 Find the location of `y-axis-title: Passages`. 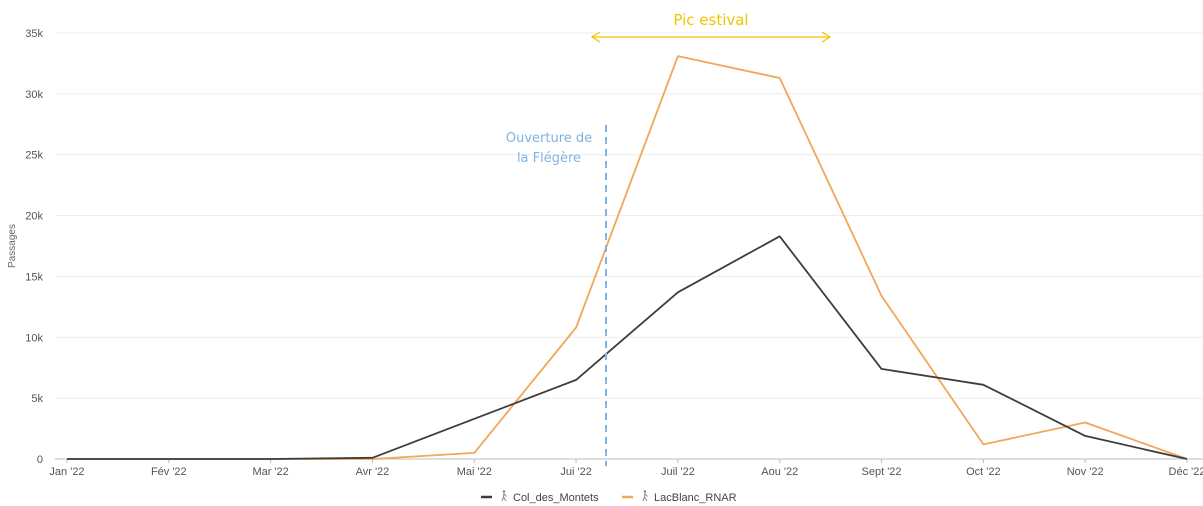

y-axis-title: Passages is located at coordinates (12, 246).